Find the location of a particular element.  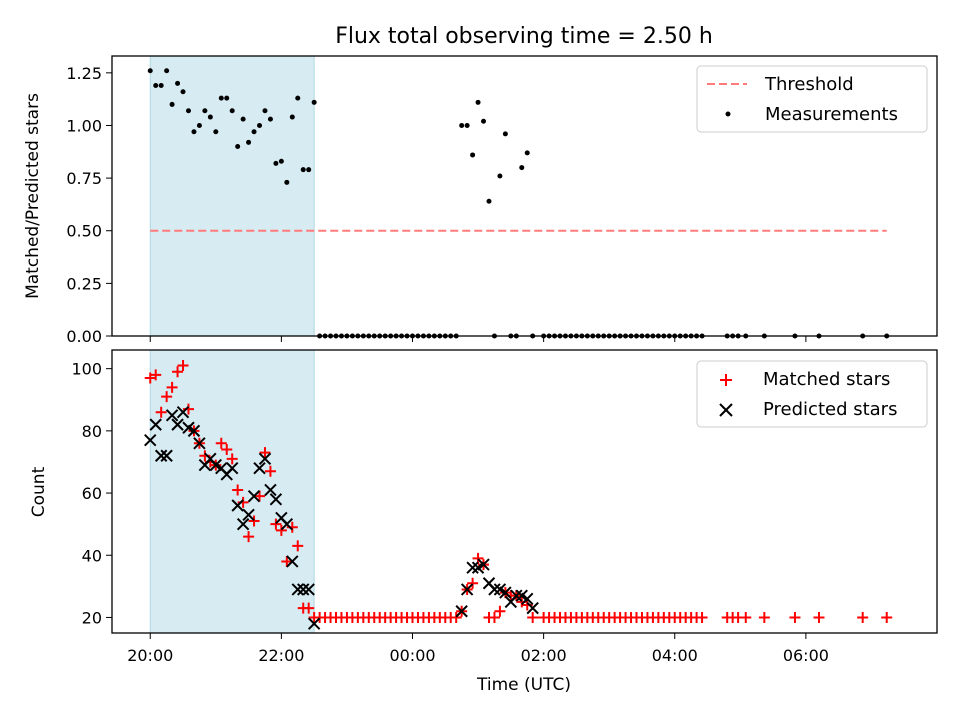

measurements-legend-swatch is located at coordinates (728, 114).